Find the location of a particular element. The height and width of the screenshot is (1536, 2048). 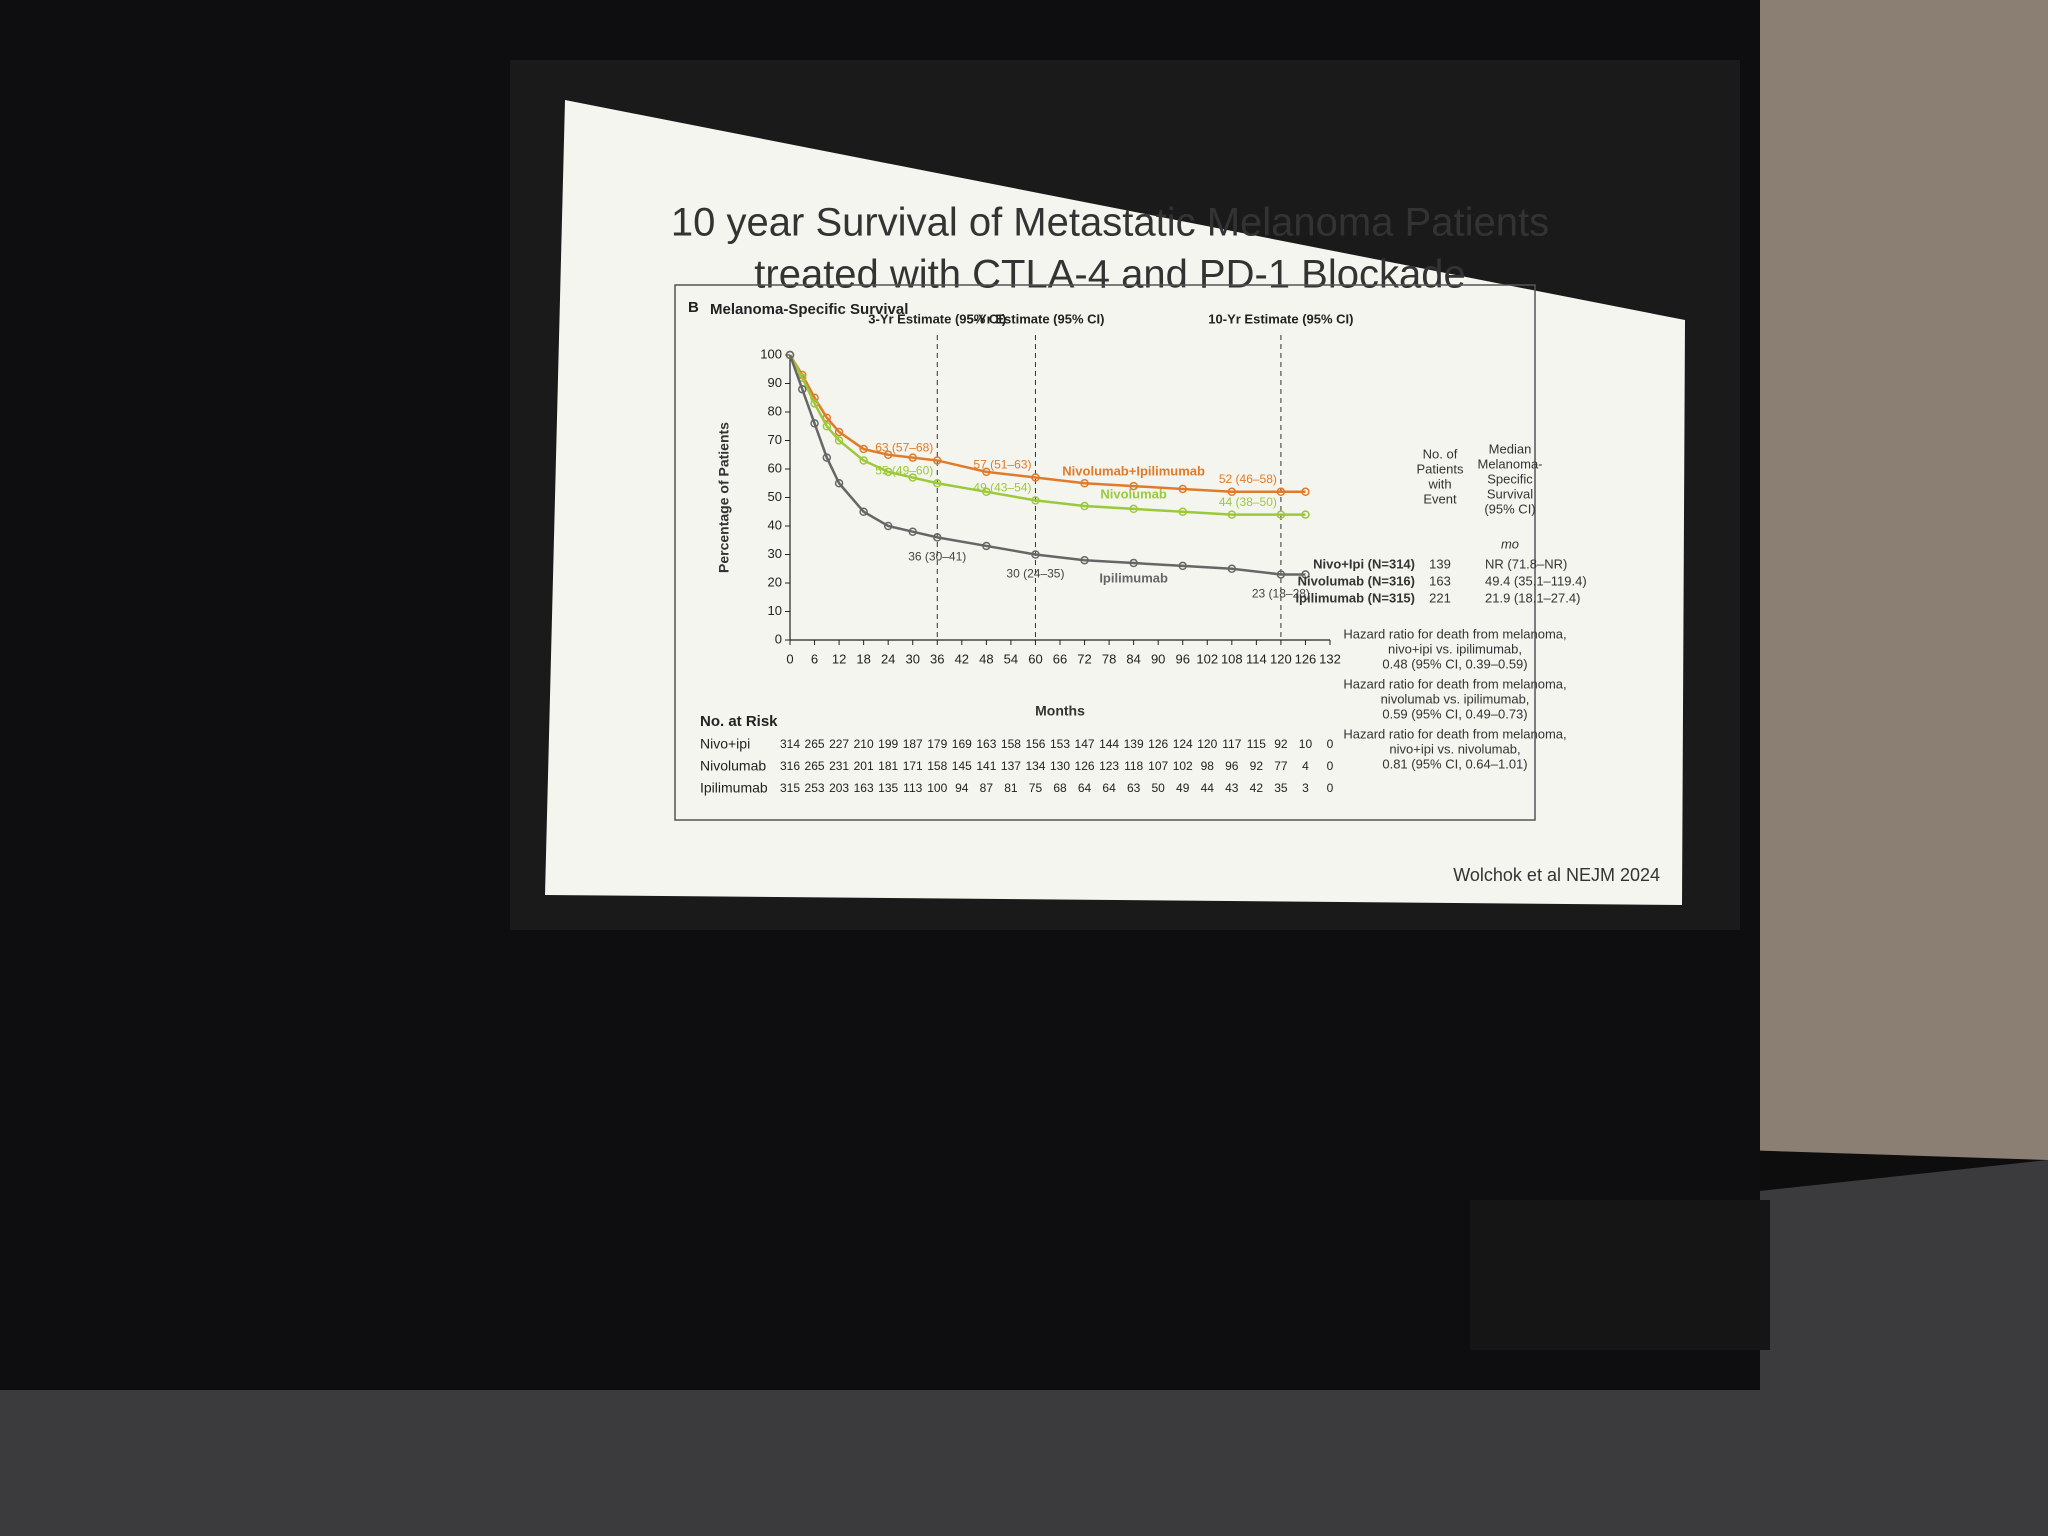

risk-count: 3 is located at coordinates (1305, 788).